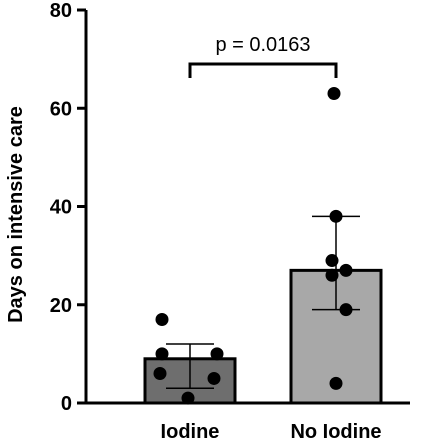 Image resolution: width=437 pixels, height=440 pixels. I want to click on x-category-label: Iodine, so click(190, 430).